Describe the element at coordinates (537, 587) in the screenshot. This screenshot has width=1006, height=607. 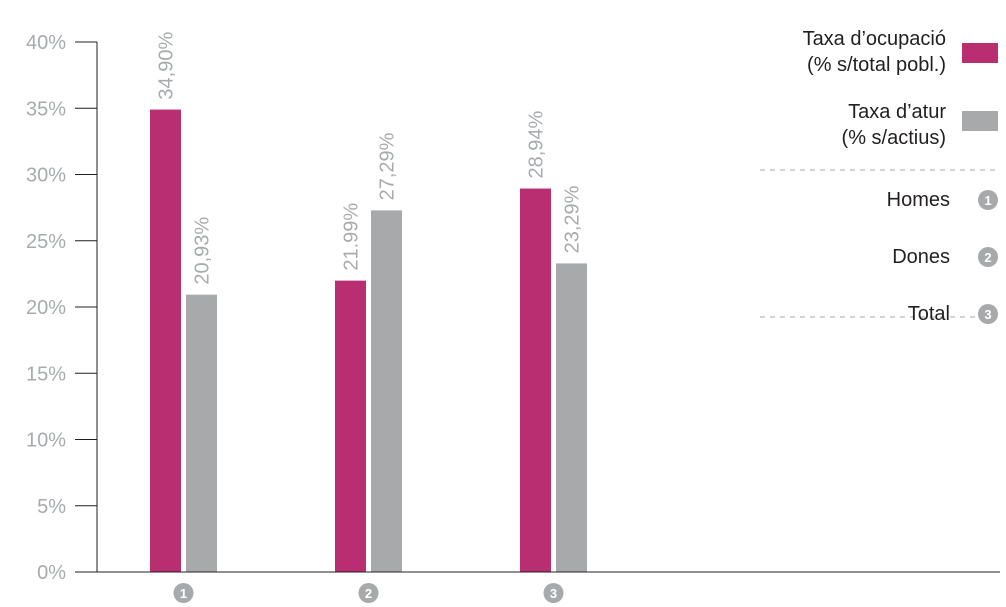
I see `x-axis: 1 2 3` at that location.